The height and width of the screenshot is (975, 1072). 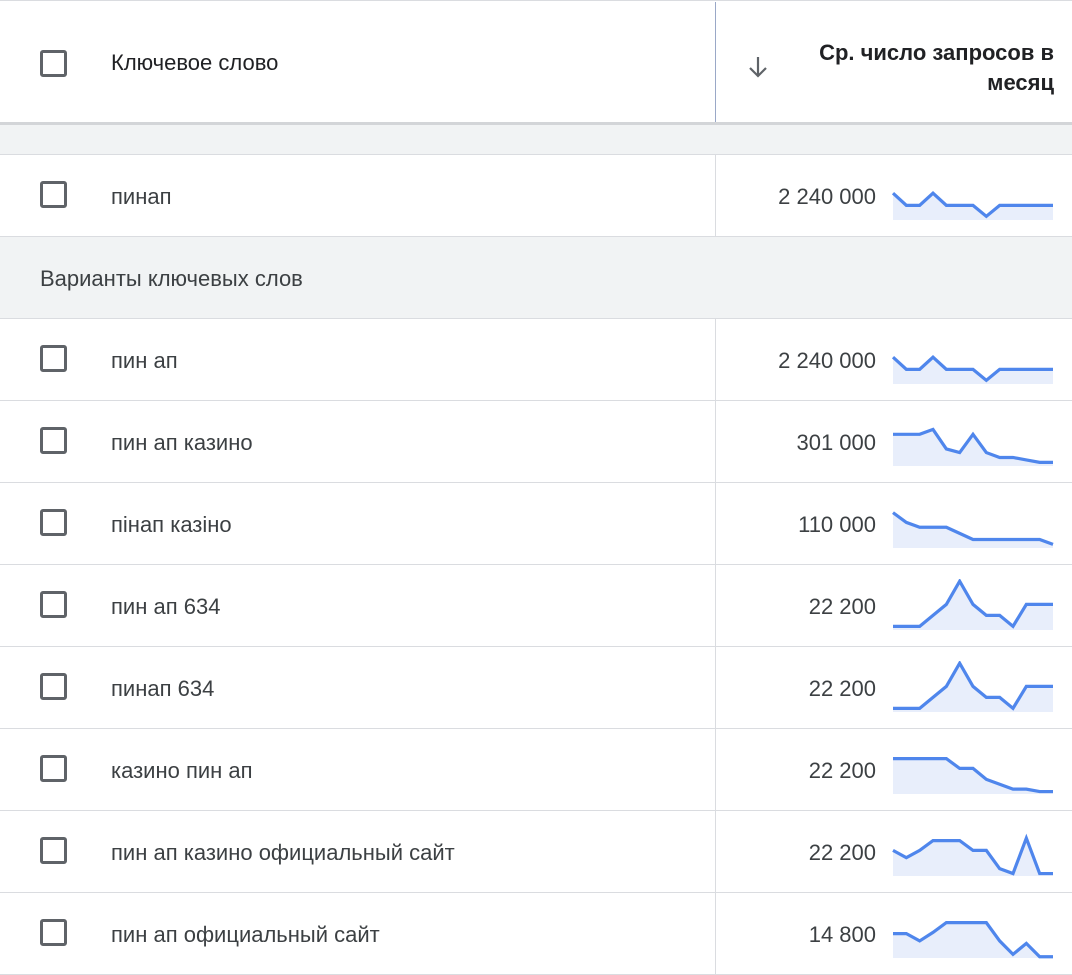 What do you see at coordinates (536, 442) in the screenshot?
I see `table-row: пин ап казино 301 000` at bounding box center [536, 442].